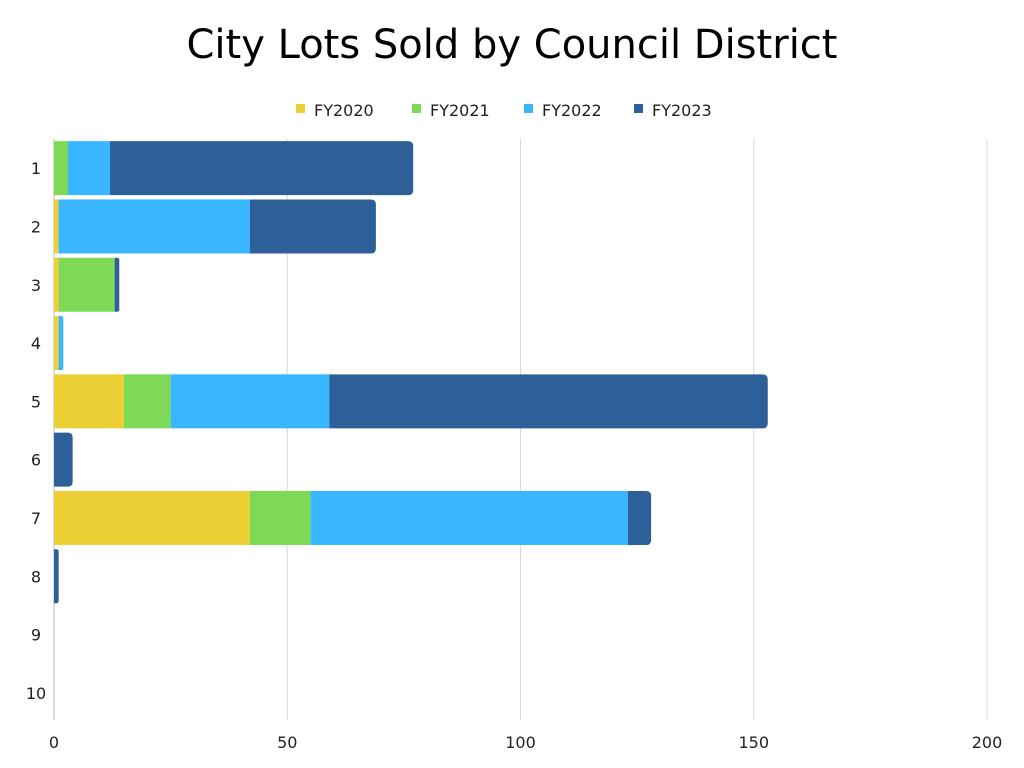 The width and height of the screenshot is (1024, 768). Describe the element at coordinates (753, 742) in the screenshot. I see `x-tick-label: 150` at that location.